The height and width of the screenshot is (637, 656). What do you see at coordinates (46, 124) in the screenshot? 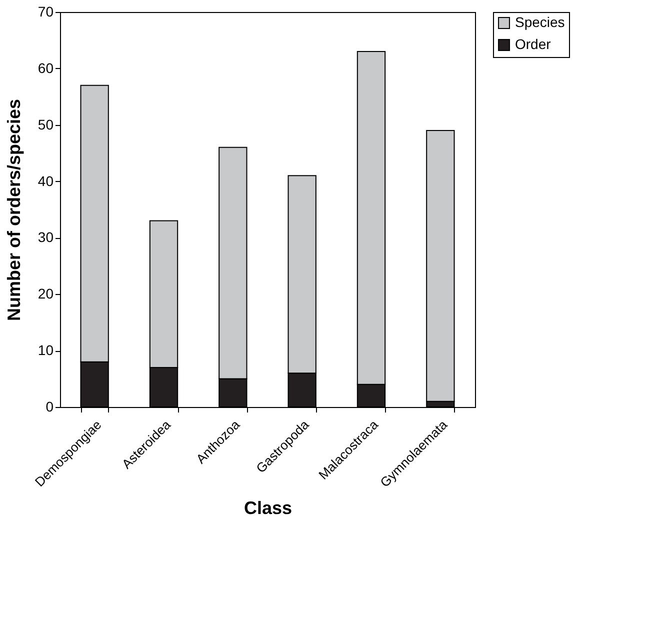
I see `y-tick-label: 50` at bounding box center [46, 124].